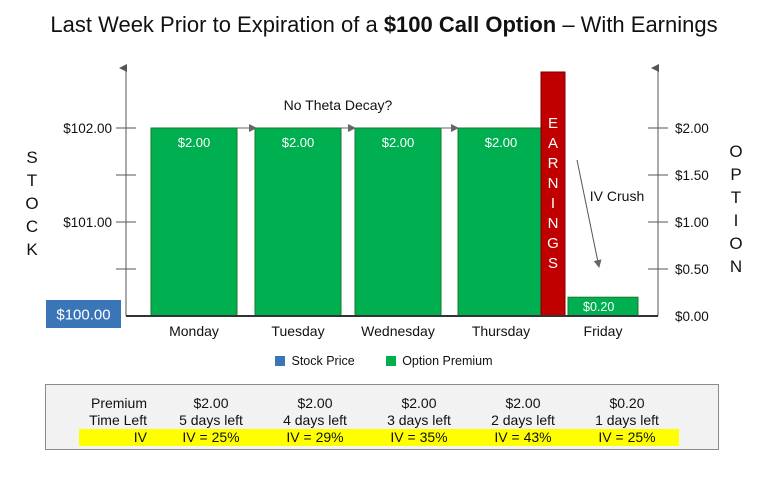  What do you see at coordinates (140, 437) in the screenshot?
I see `row-label-iv: IV` at bounding box center [140, 437].